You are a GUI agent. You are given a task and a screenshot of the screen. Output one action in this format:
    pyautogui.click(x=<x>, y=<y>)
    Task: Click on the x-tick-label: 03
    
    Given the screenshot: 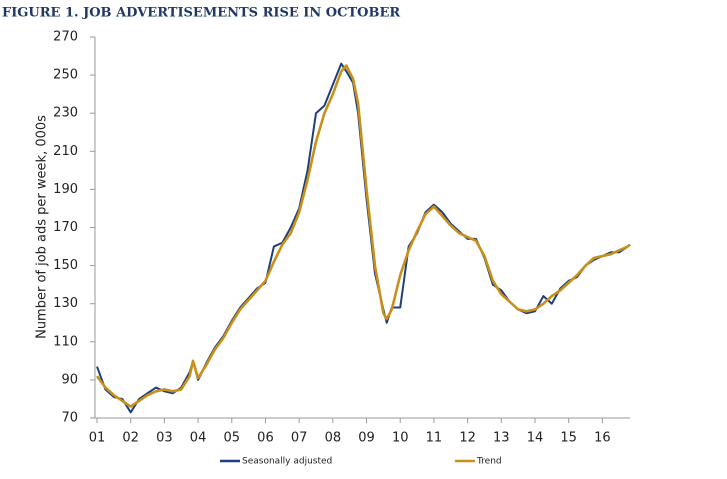 What is the action you would take?
    pyautogui.click(x=164, y=438)
    